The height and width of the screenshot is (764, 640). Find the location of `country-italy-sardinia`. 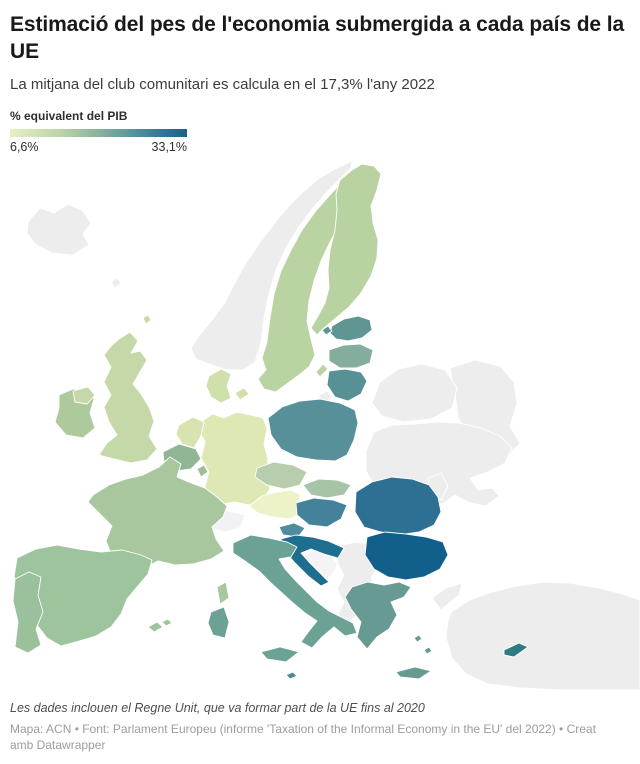

country-italy-sardinia is located at coordinates (218, 622).